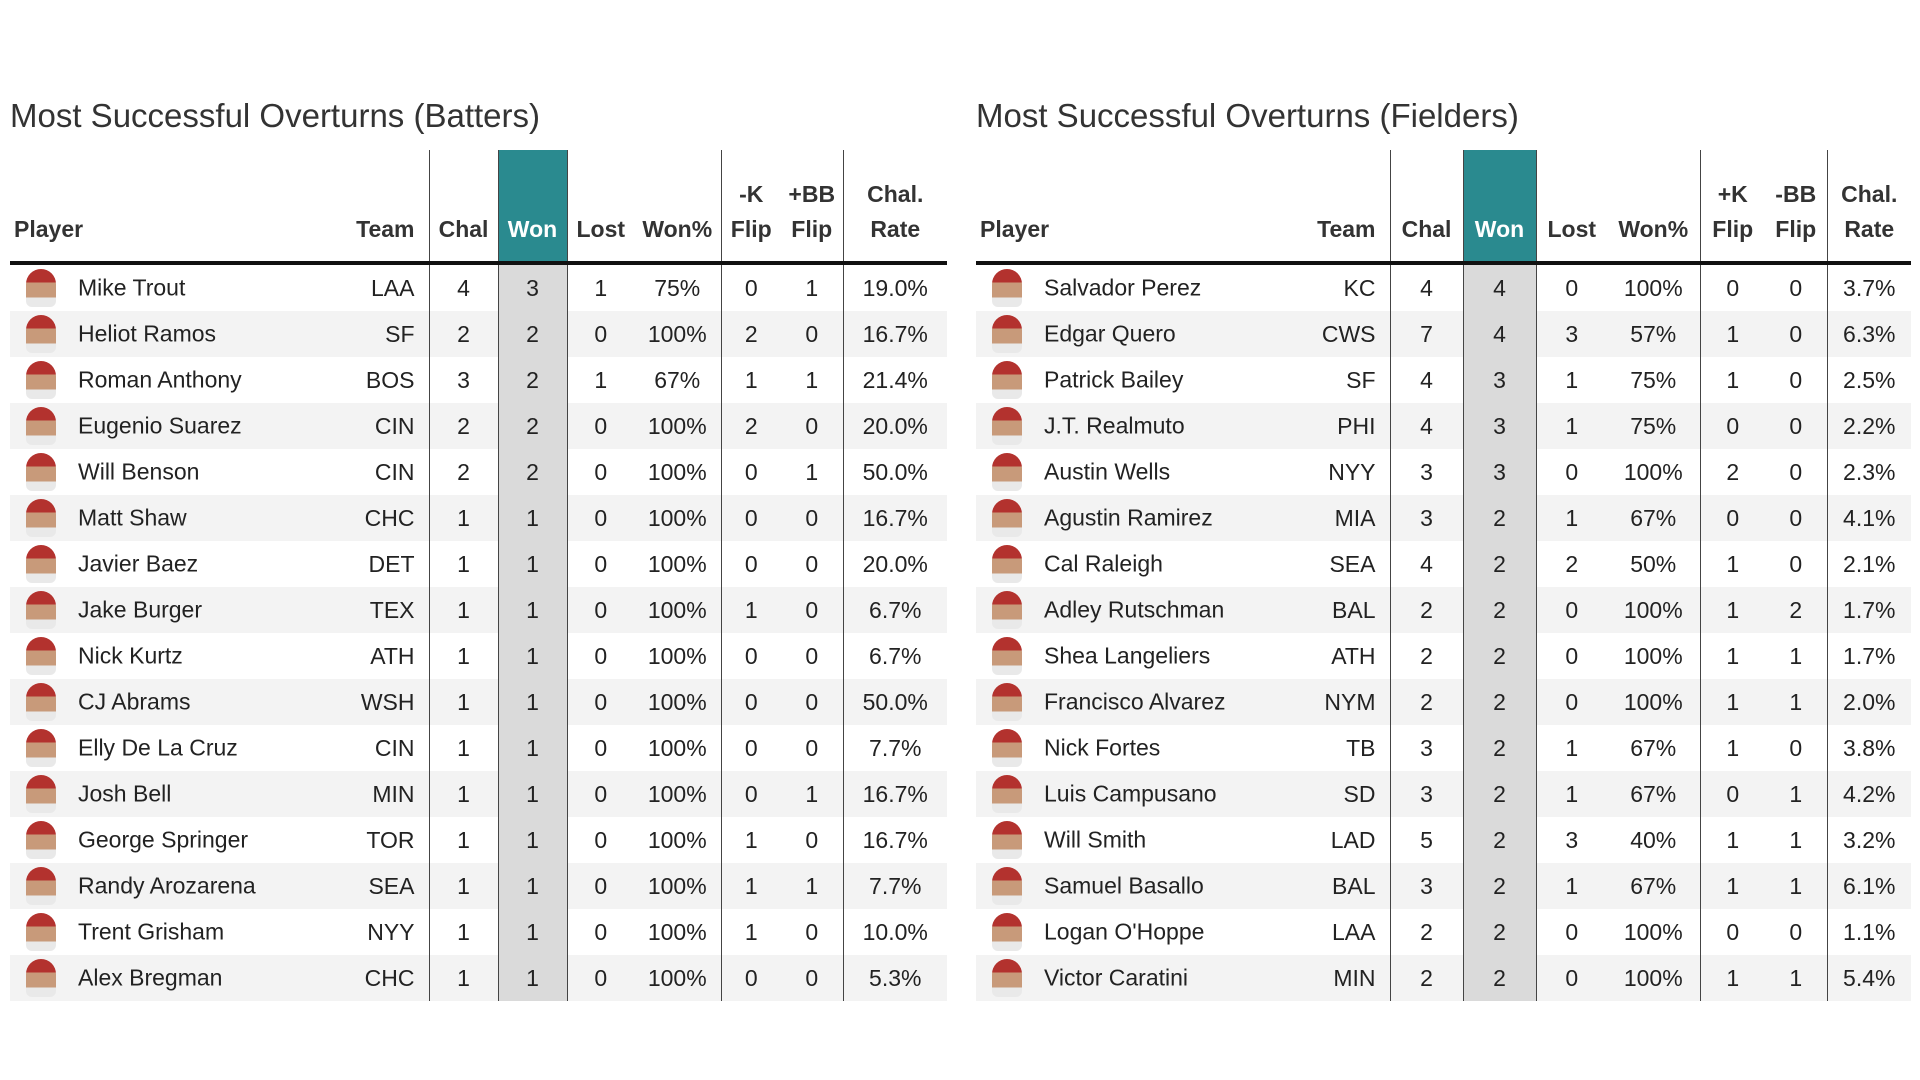 The height and width of the screenshot is (1080, 1920). What do you see at coordinates (1869, 334) in the screenshot?
I see `stat-cell: 6.3%` at bounding box center [1869, 334].